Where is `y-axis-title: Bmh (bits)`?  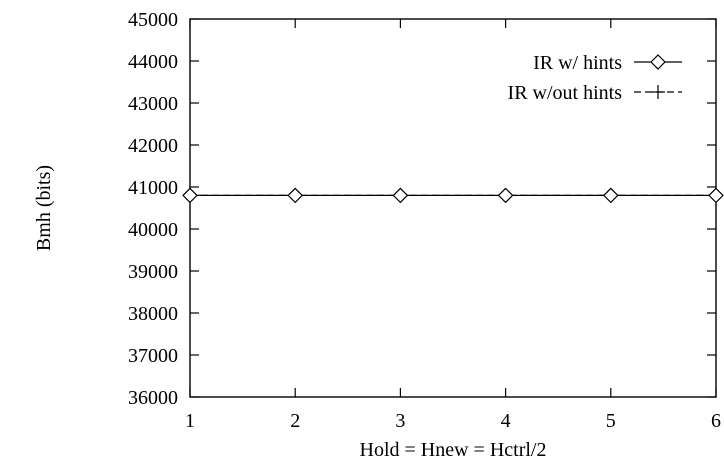 y-axis-title: Bmh (bits) is located at coordinates (44, 208).